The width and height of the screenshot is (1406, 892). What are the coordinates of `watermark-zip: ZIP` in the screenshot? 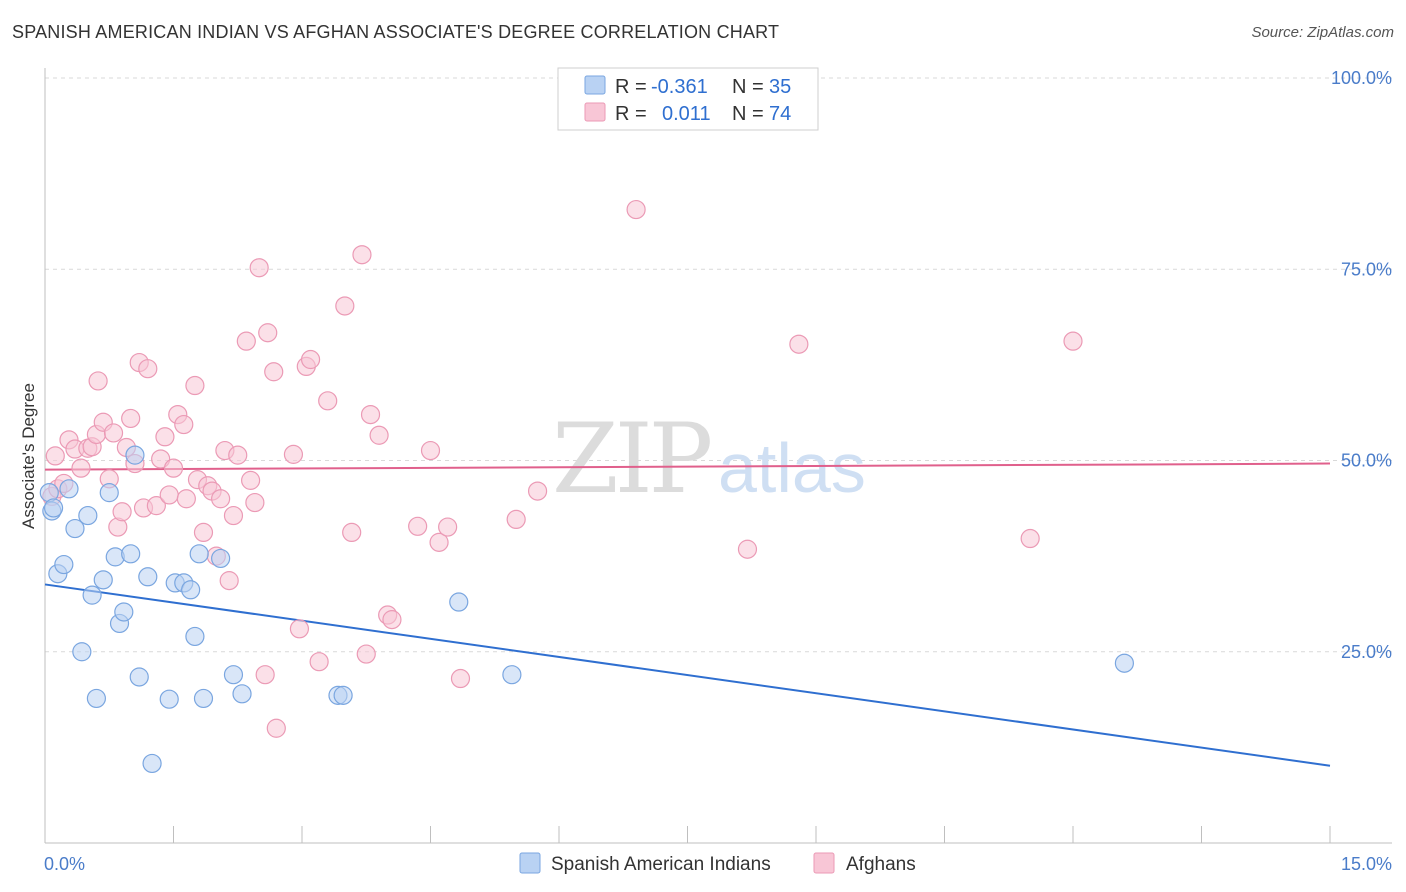 It's located at (631, 459).